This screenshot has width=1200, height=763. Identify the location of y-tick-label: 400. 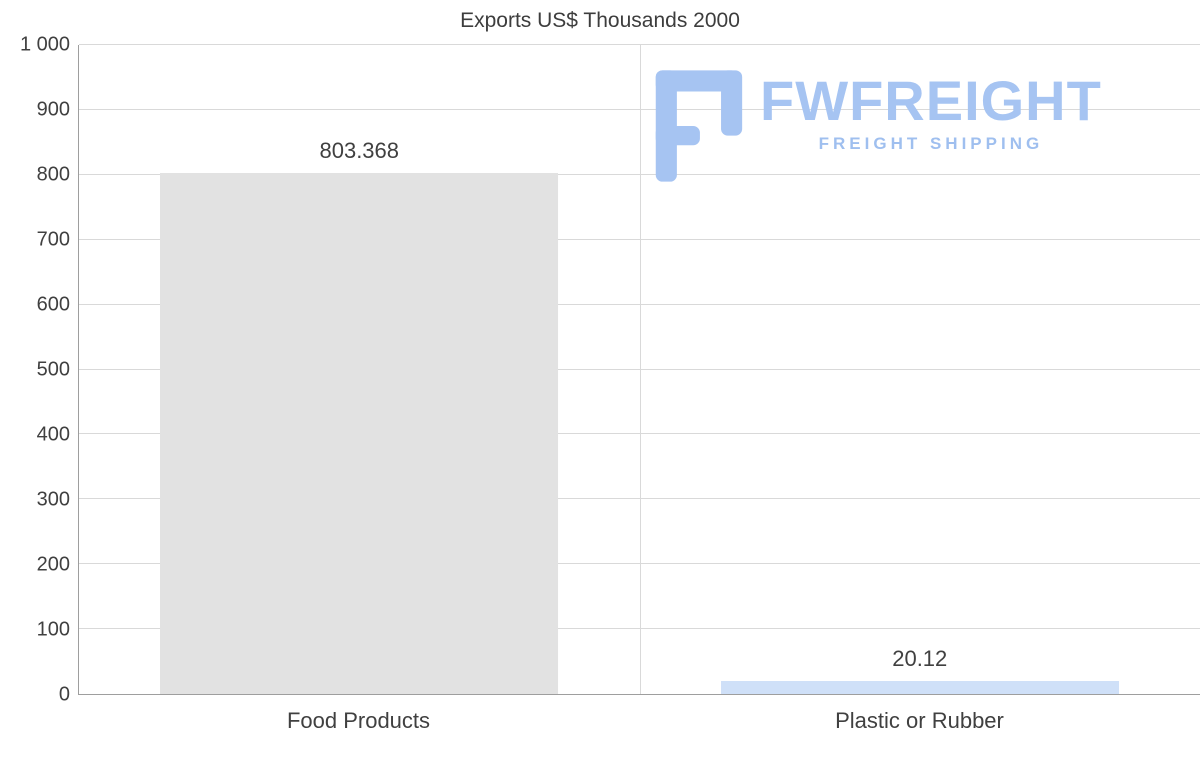
(53, 434).